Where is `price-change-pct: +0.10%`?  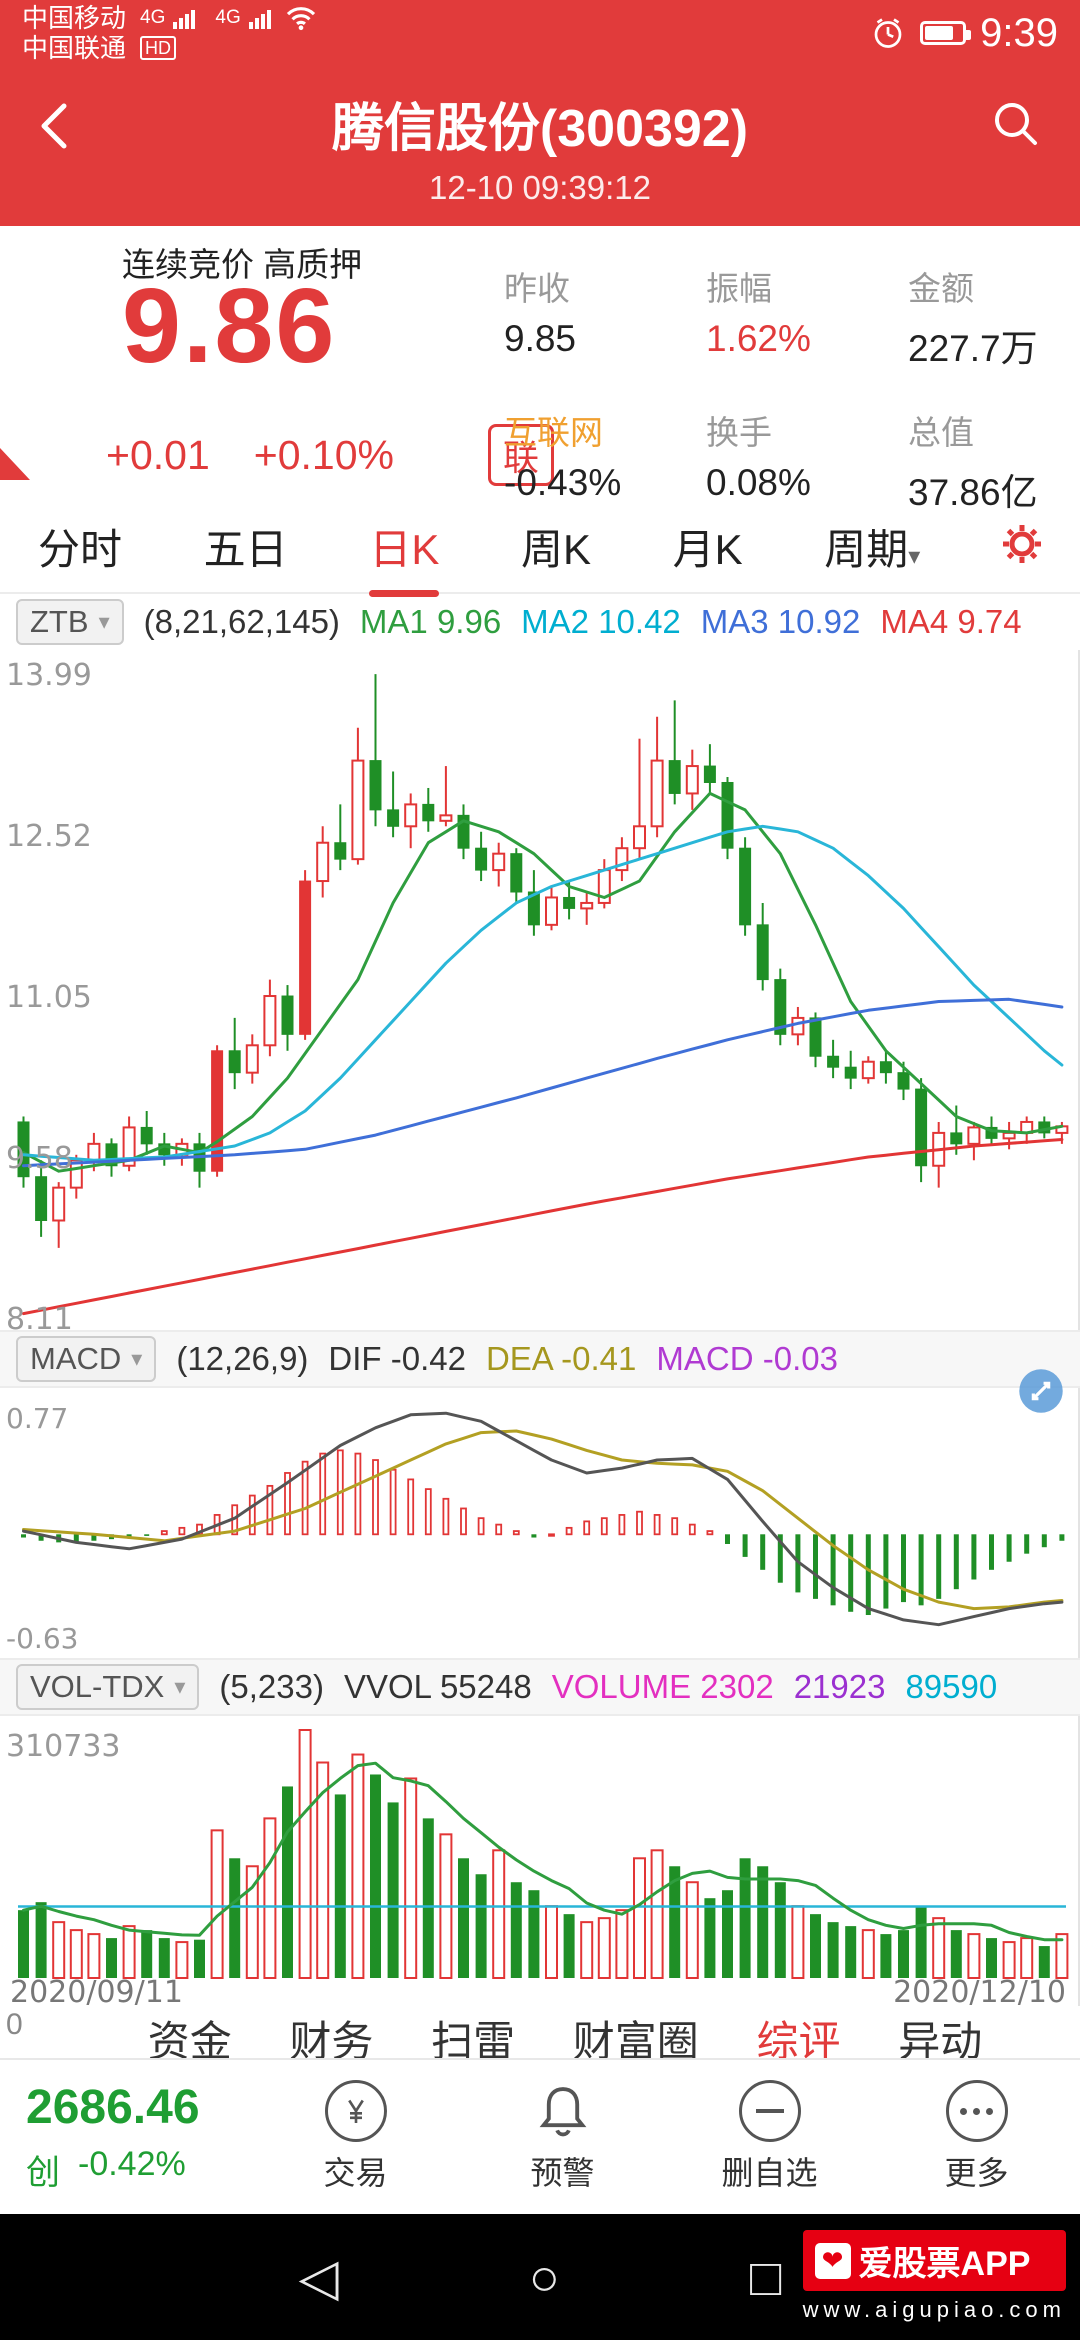 price-change-pct: +0.10% is located at coordinates (323, 454).